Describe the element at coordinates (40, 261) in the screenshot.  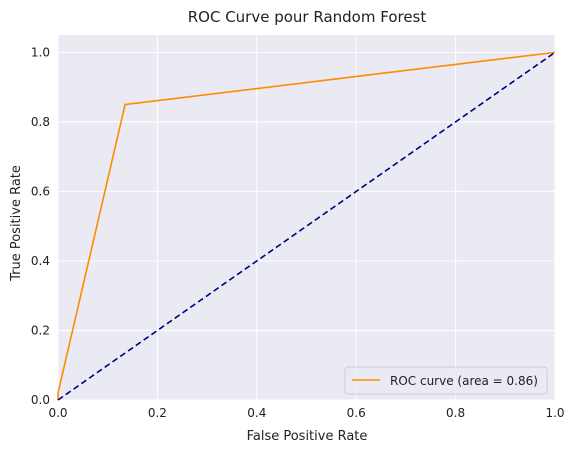
I see `y-tick-label: 0.4` at that location.